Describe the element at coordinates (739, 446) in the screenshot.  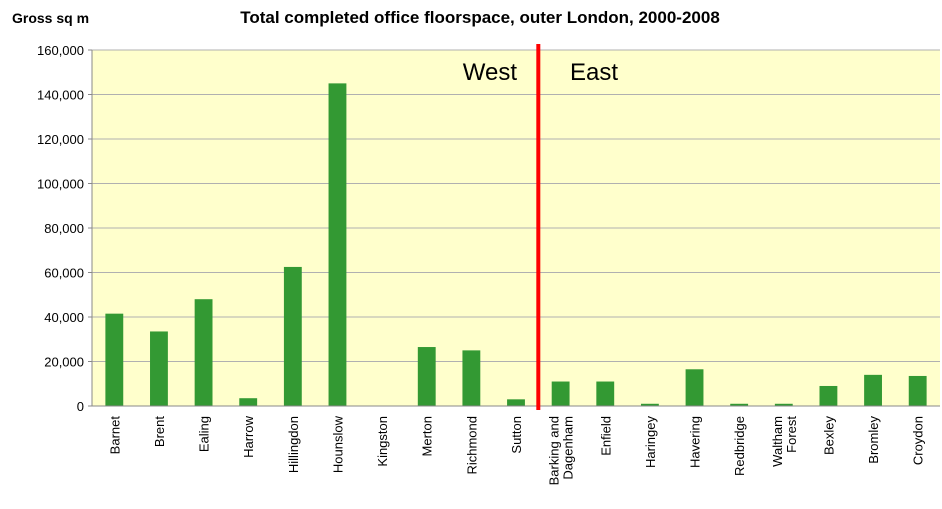
I see `x-tick-label: Redbridge` at that location.